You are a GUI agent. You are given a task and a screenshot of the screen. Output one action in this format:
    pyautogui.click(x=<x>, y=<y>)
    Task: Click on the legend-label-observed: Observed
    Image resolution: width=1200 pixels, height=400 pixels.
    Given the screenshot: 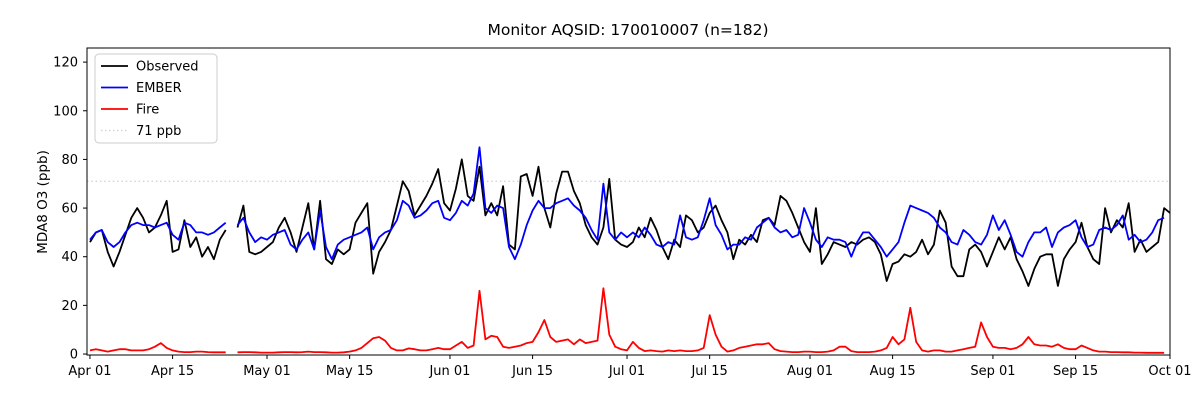 What is the action you would take?
    pyautogui.click(x=167, y=67)
    